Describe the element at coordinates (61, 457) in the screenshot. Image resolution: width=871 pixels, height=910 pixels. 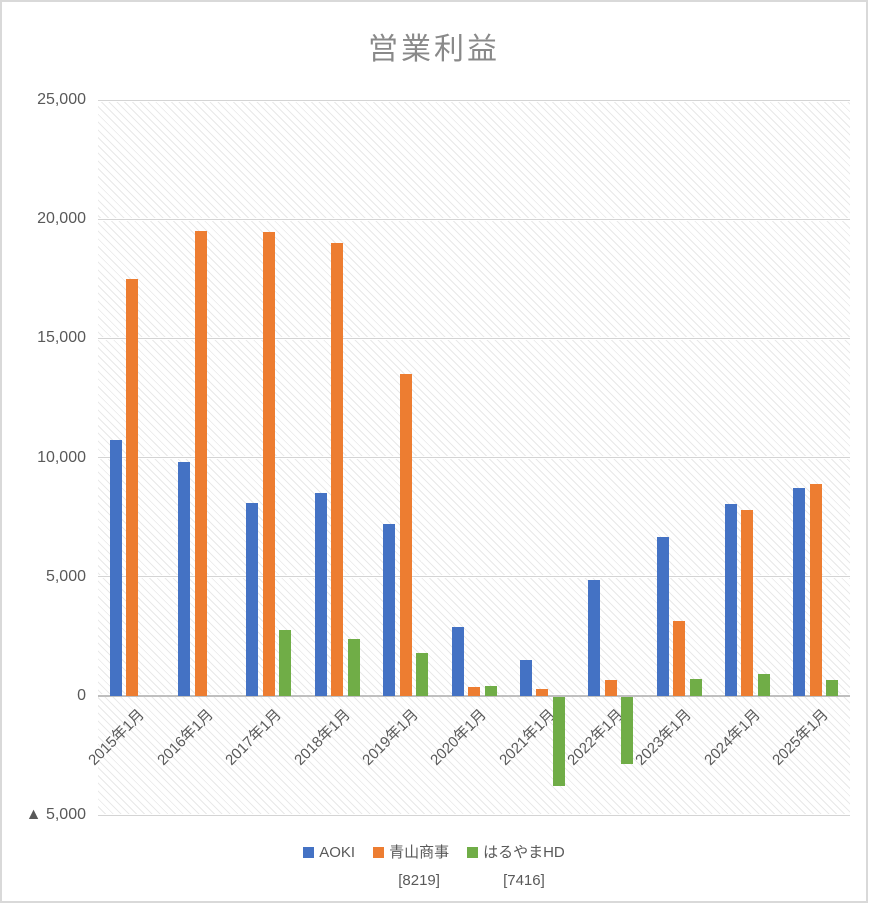
I see `y-axis-label: 10,000` at that location.